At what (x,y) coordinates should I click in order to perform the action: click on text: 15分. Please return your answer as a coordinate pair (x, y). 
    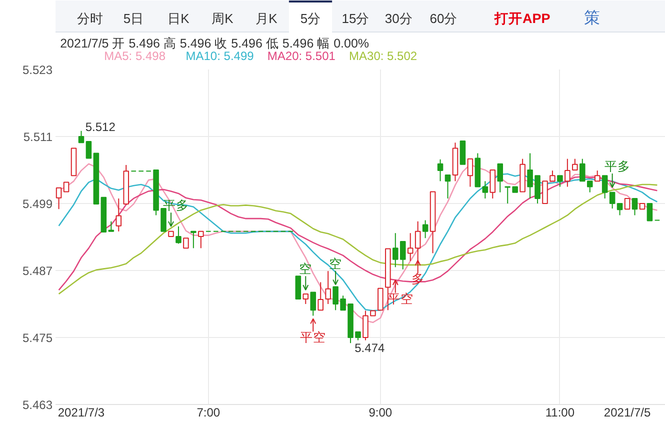
    Looking at the image, I should click on (356, 18).